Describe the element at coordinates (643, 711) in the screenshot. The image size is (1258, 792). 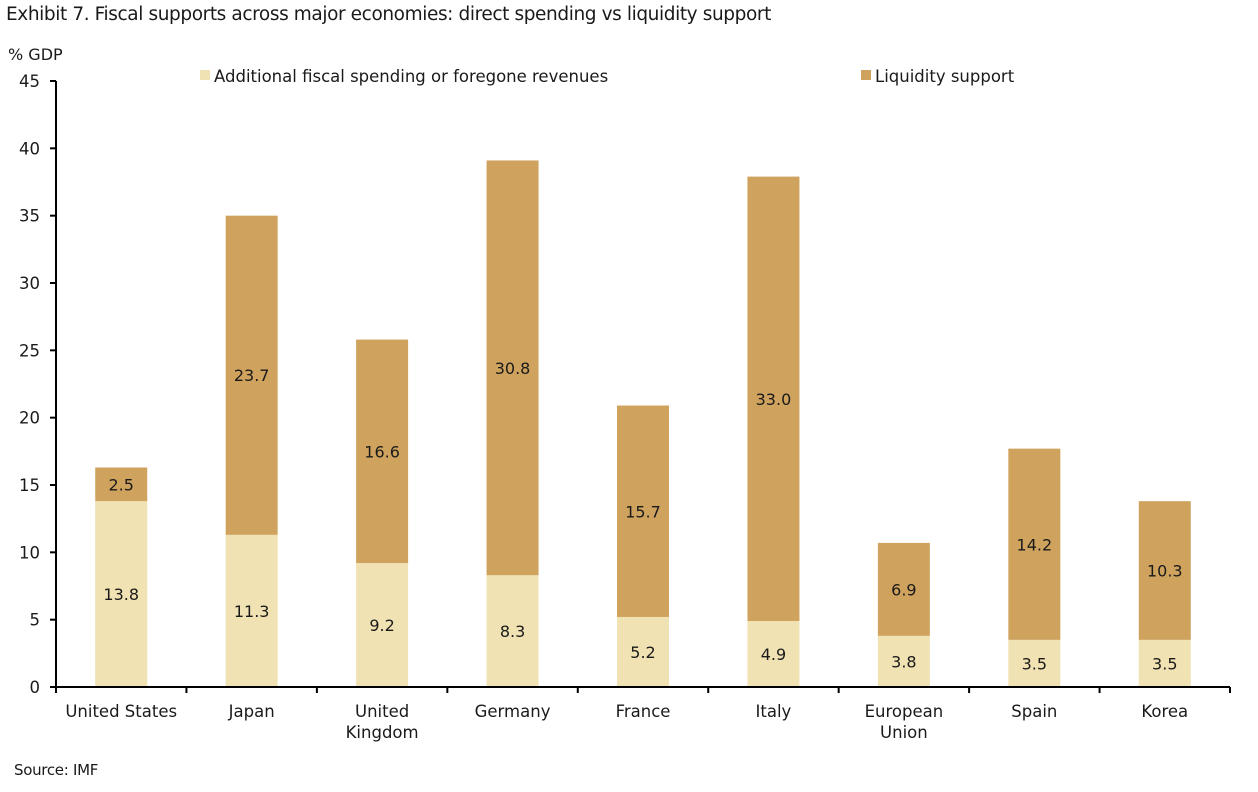
I see `x-tick-label: France` at that location.